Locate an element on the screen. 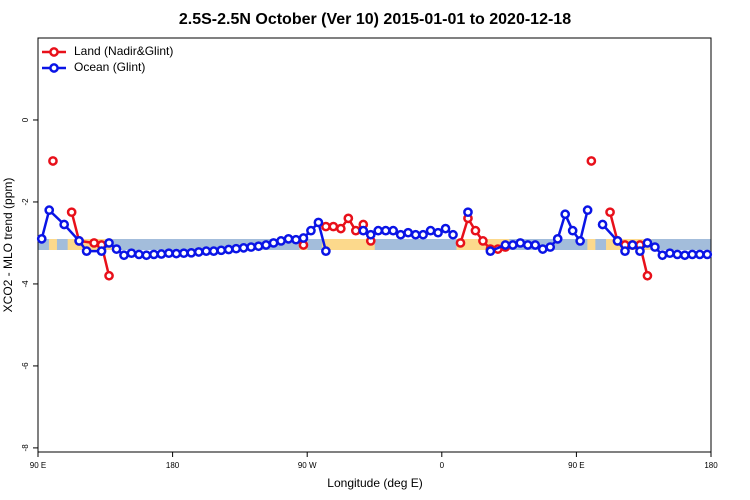 The width and height of the screenshot is (750, 500). legend: Land (Nadir&Glint) Ocean (Glint) is located at coordinates (107, 59).